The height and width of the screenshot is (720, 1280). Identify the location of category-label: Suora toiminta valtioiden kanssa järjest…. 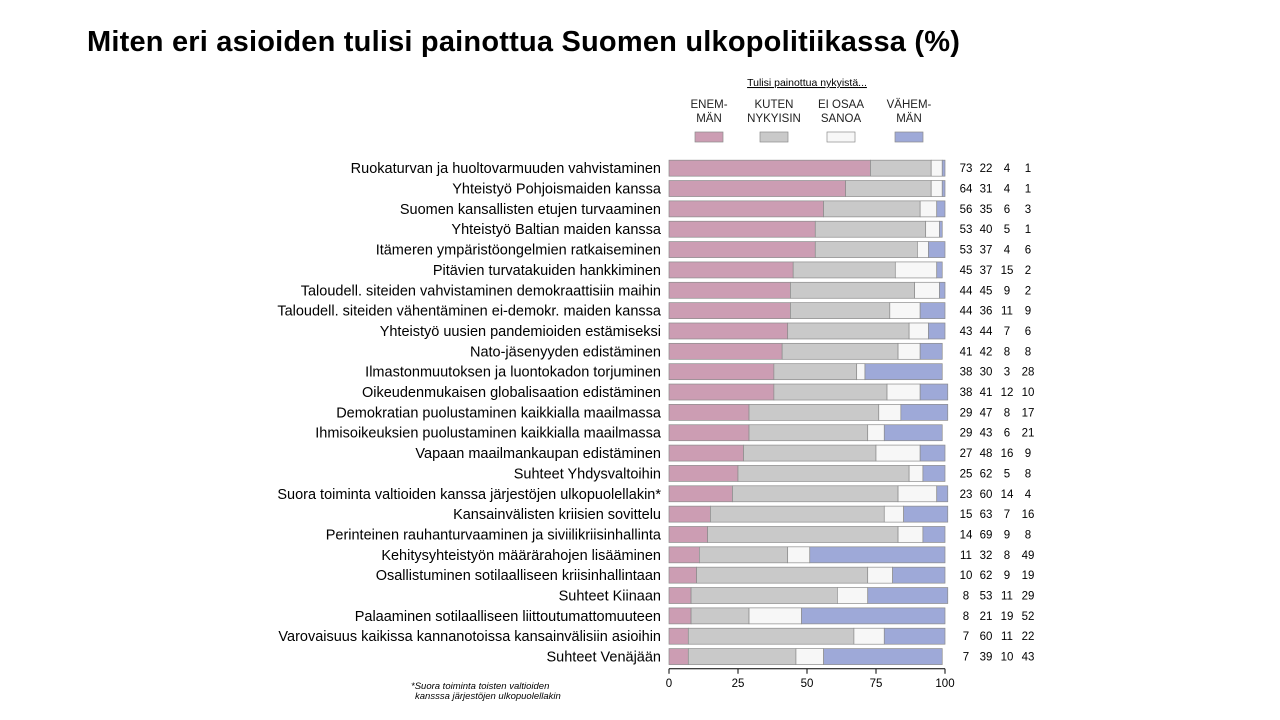
(469, 495).